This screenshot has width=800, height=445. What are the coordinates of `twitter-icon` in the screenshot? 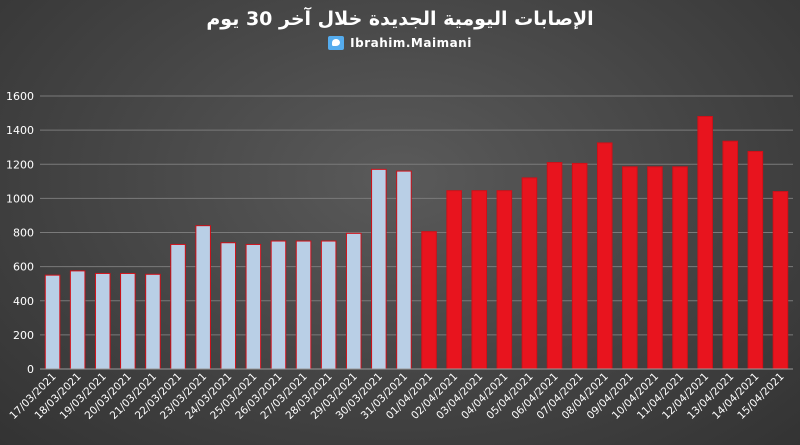 It's located at (336, 43).